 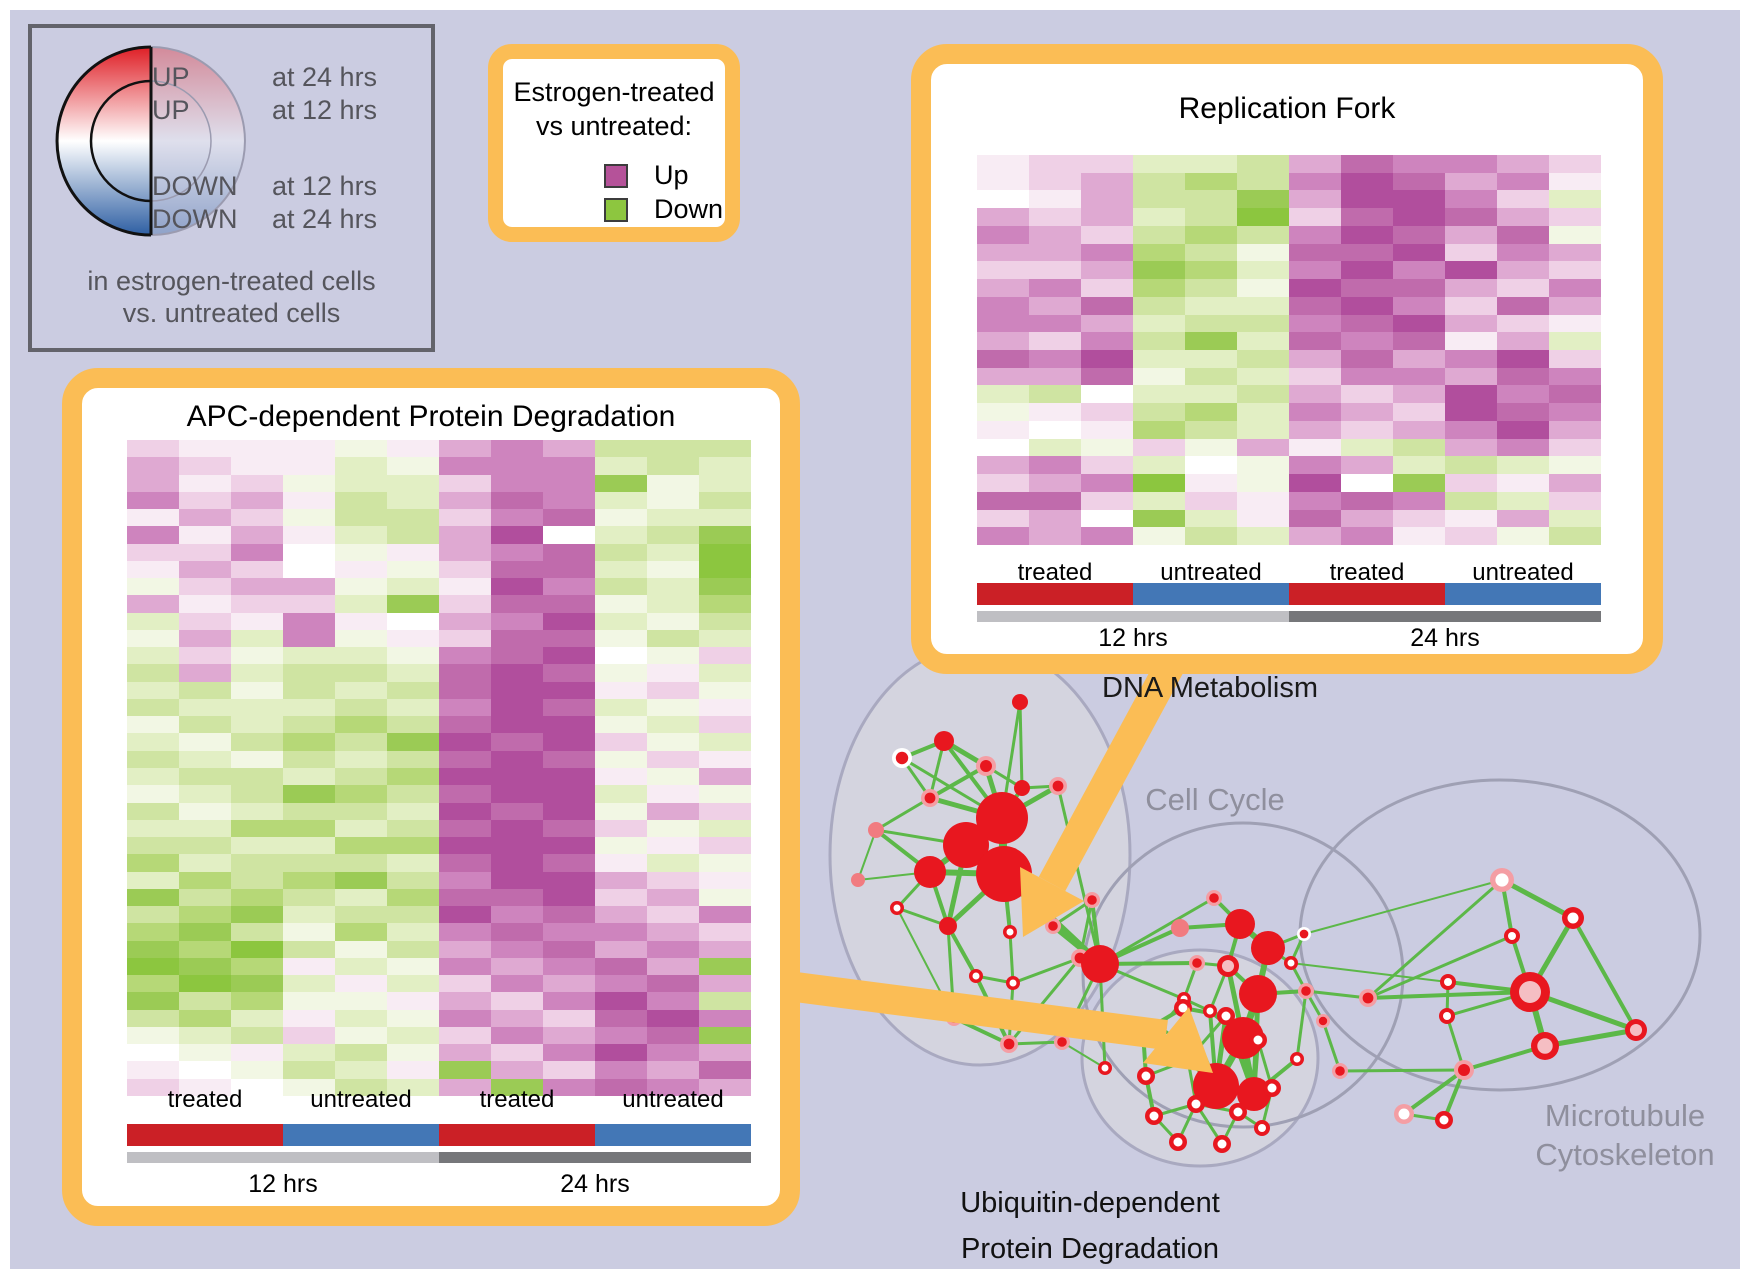 I want to click on legend-up-12-time: at 12 hrs, so click(x=325, y=110).